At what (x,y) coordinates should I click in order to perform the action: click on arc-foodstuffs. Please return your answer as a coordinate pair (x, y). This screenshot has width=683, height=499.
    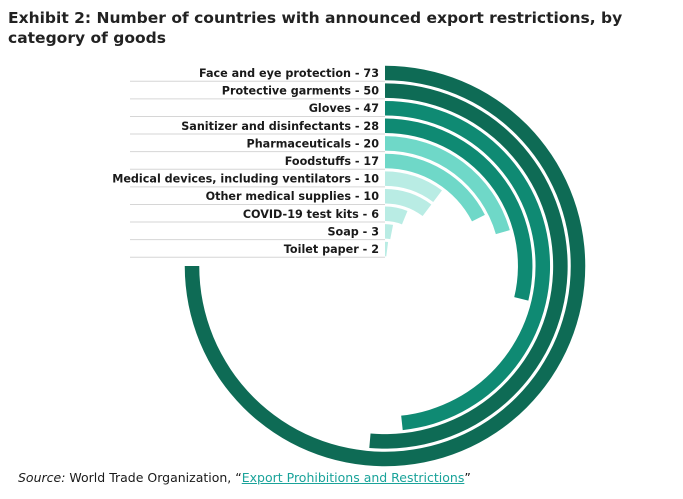
    Looking at the image, I should click on (435, 187).